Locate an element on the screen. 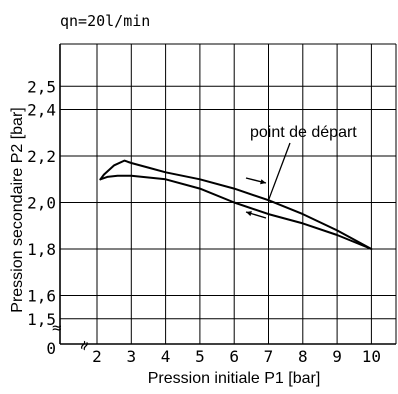  x-tick-label: 6 is located at coordinates (234, 356).